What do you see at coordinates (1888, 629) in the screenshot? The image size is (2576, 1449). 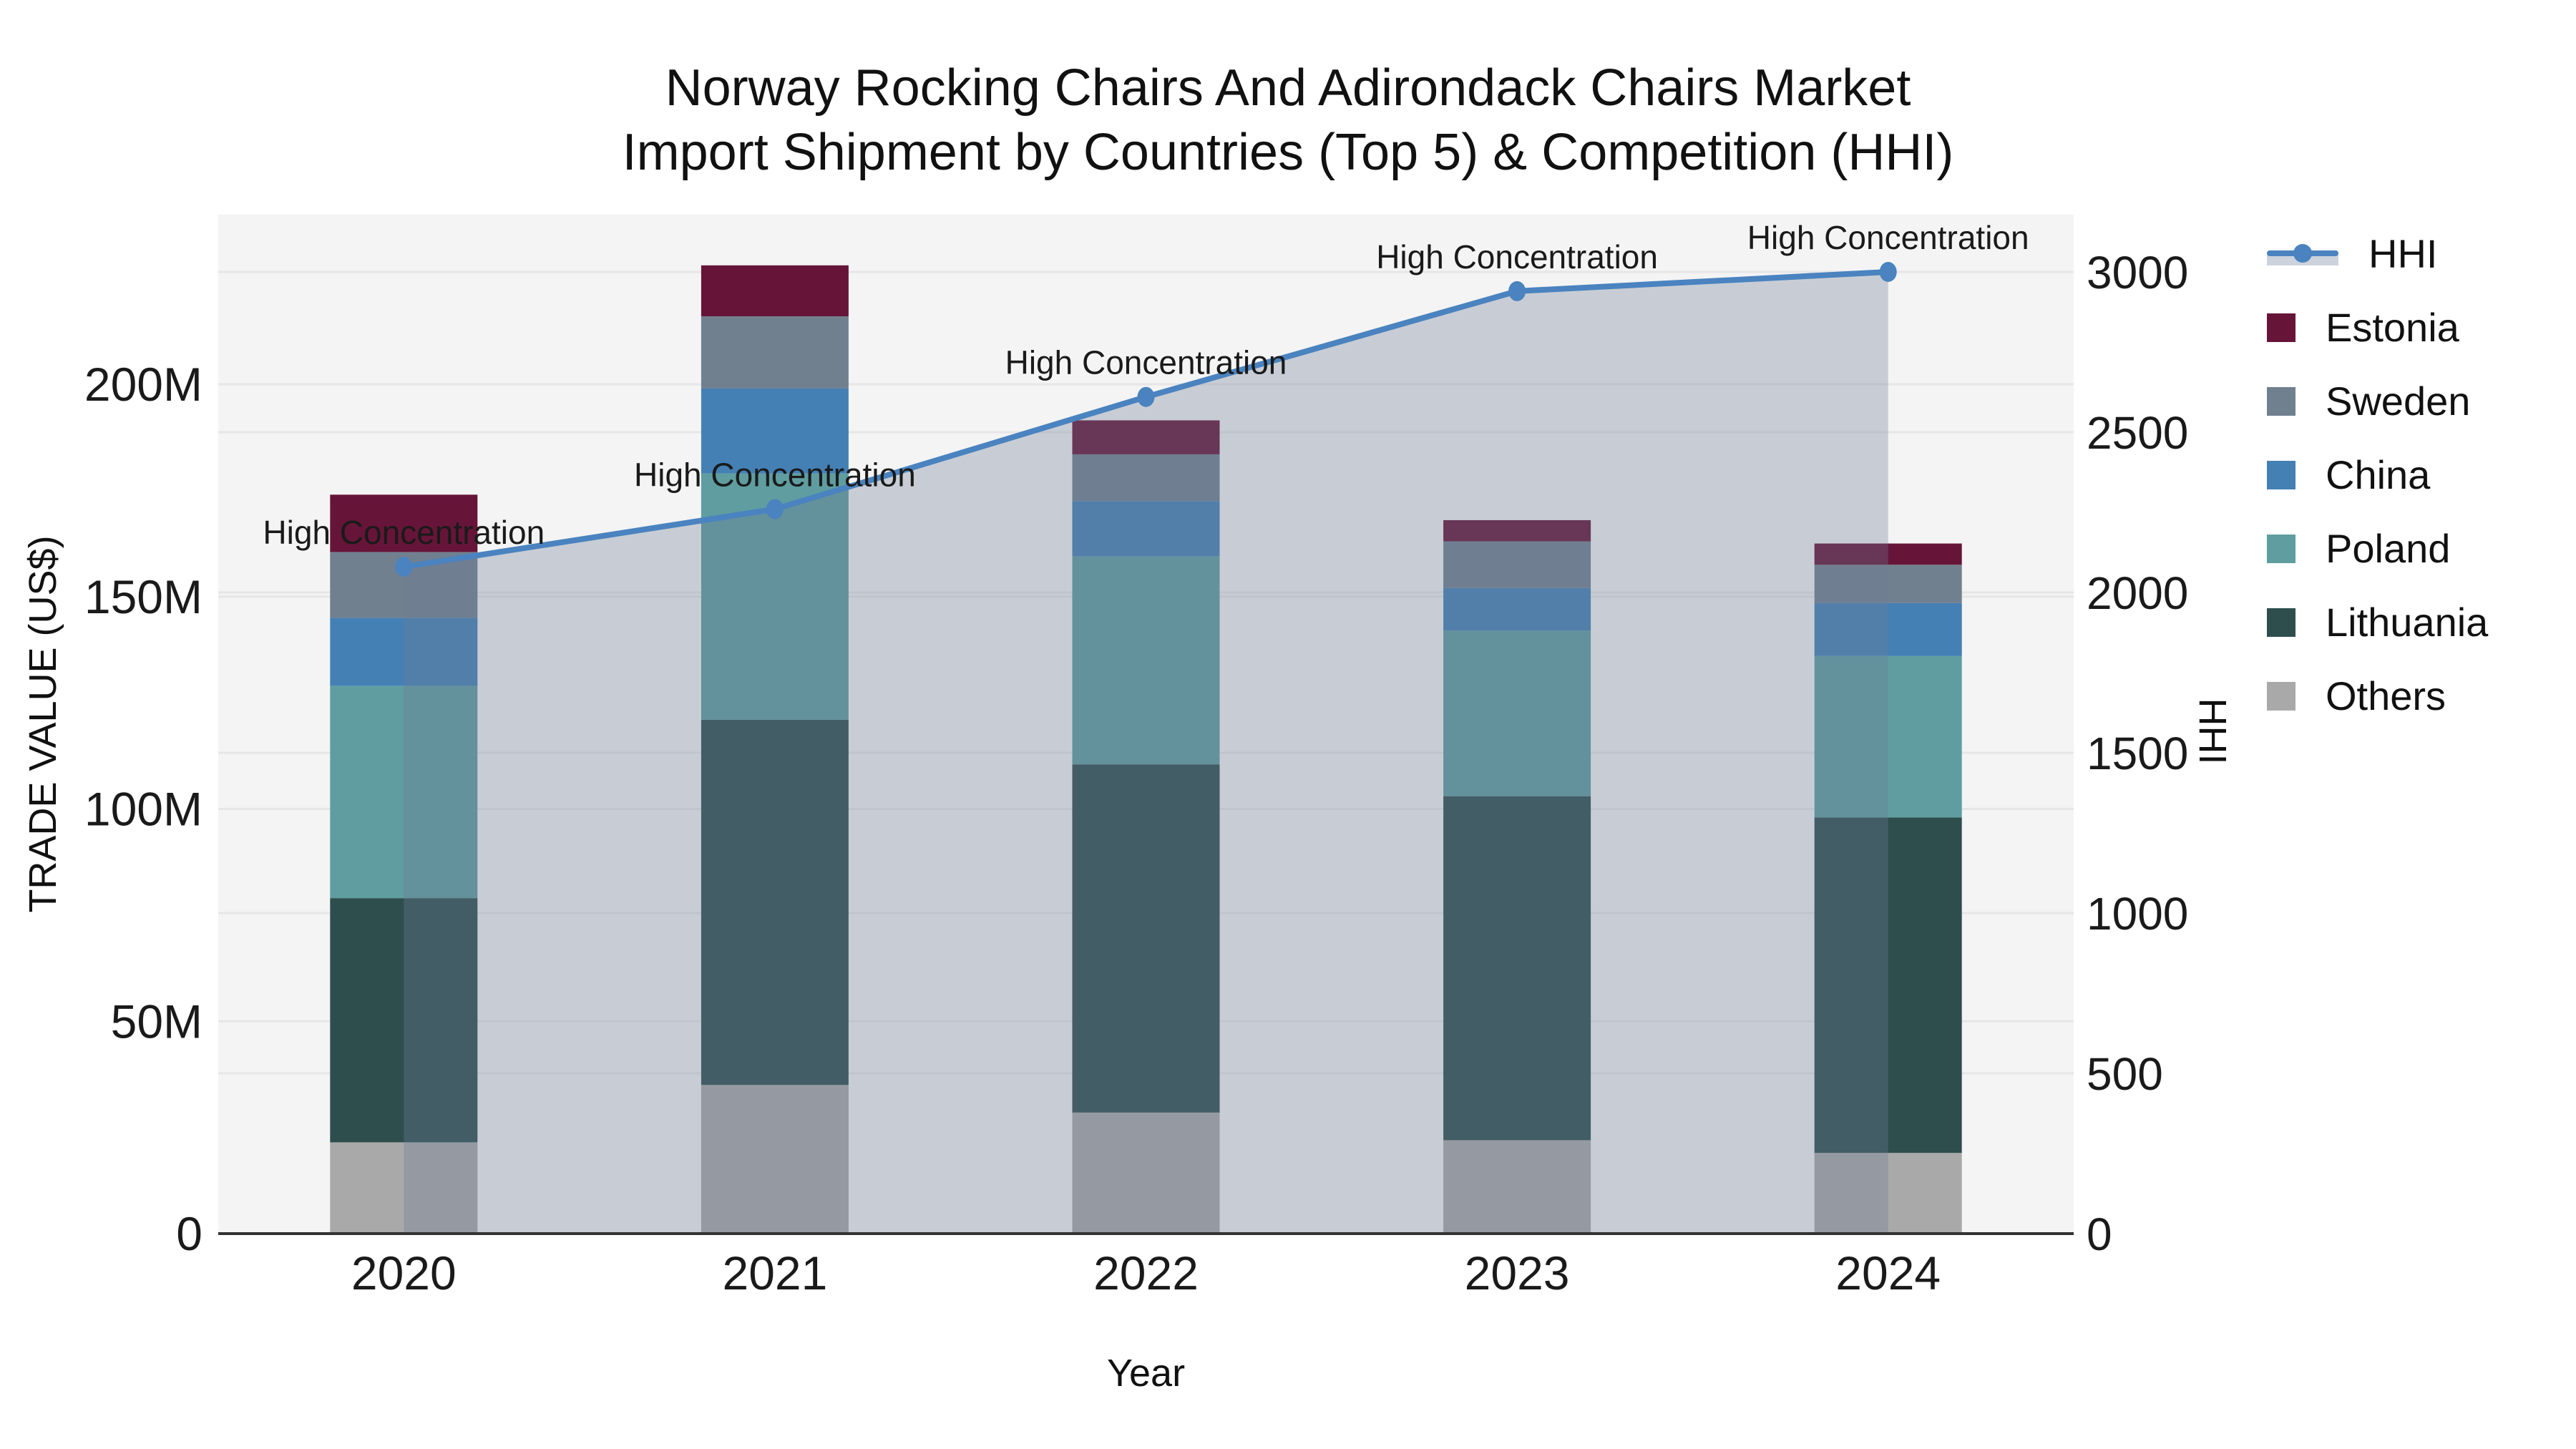 I see `bar-segment-china-2024` at bounding box center [1888, 629].